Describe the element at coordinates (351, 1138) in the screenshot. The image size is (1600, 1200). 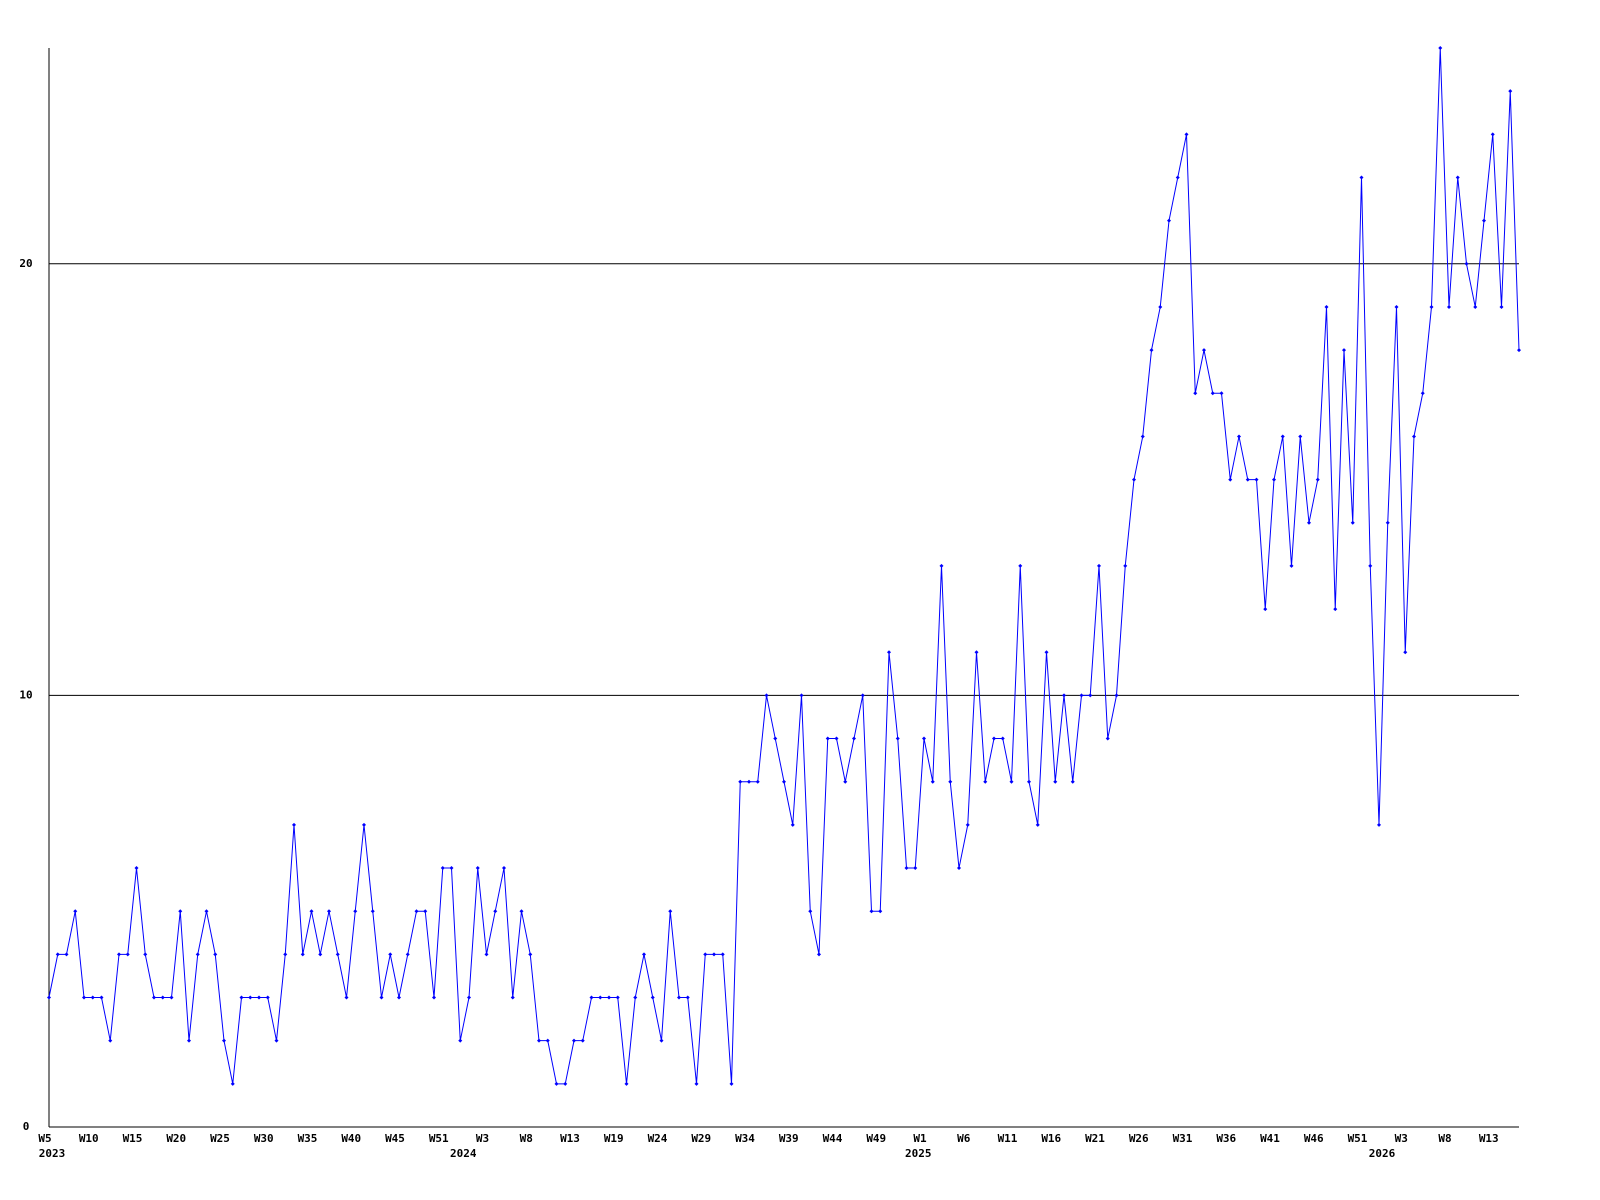
I see `x-tick-label: W40` at that location.